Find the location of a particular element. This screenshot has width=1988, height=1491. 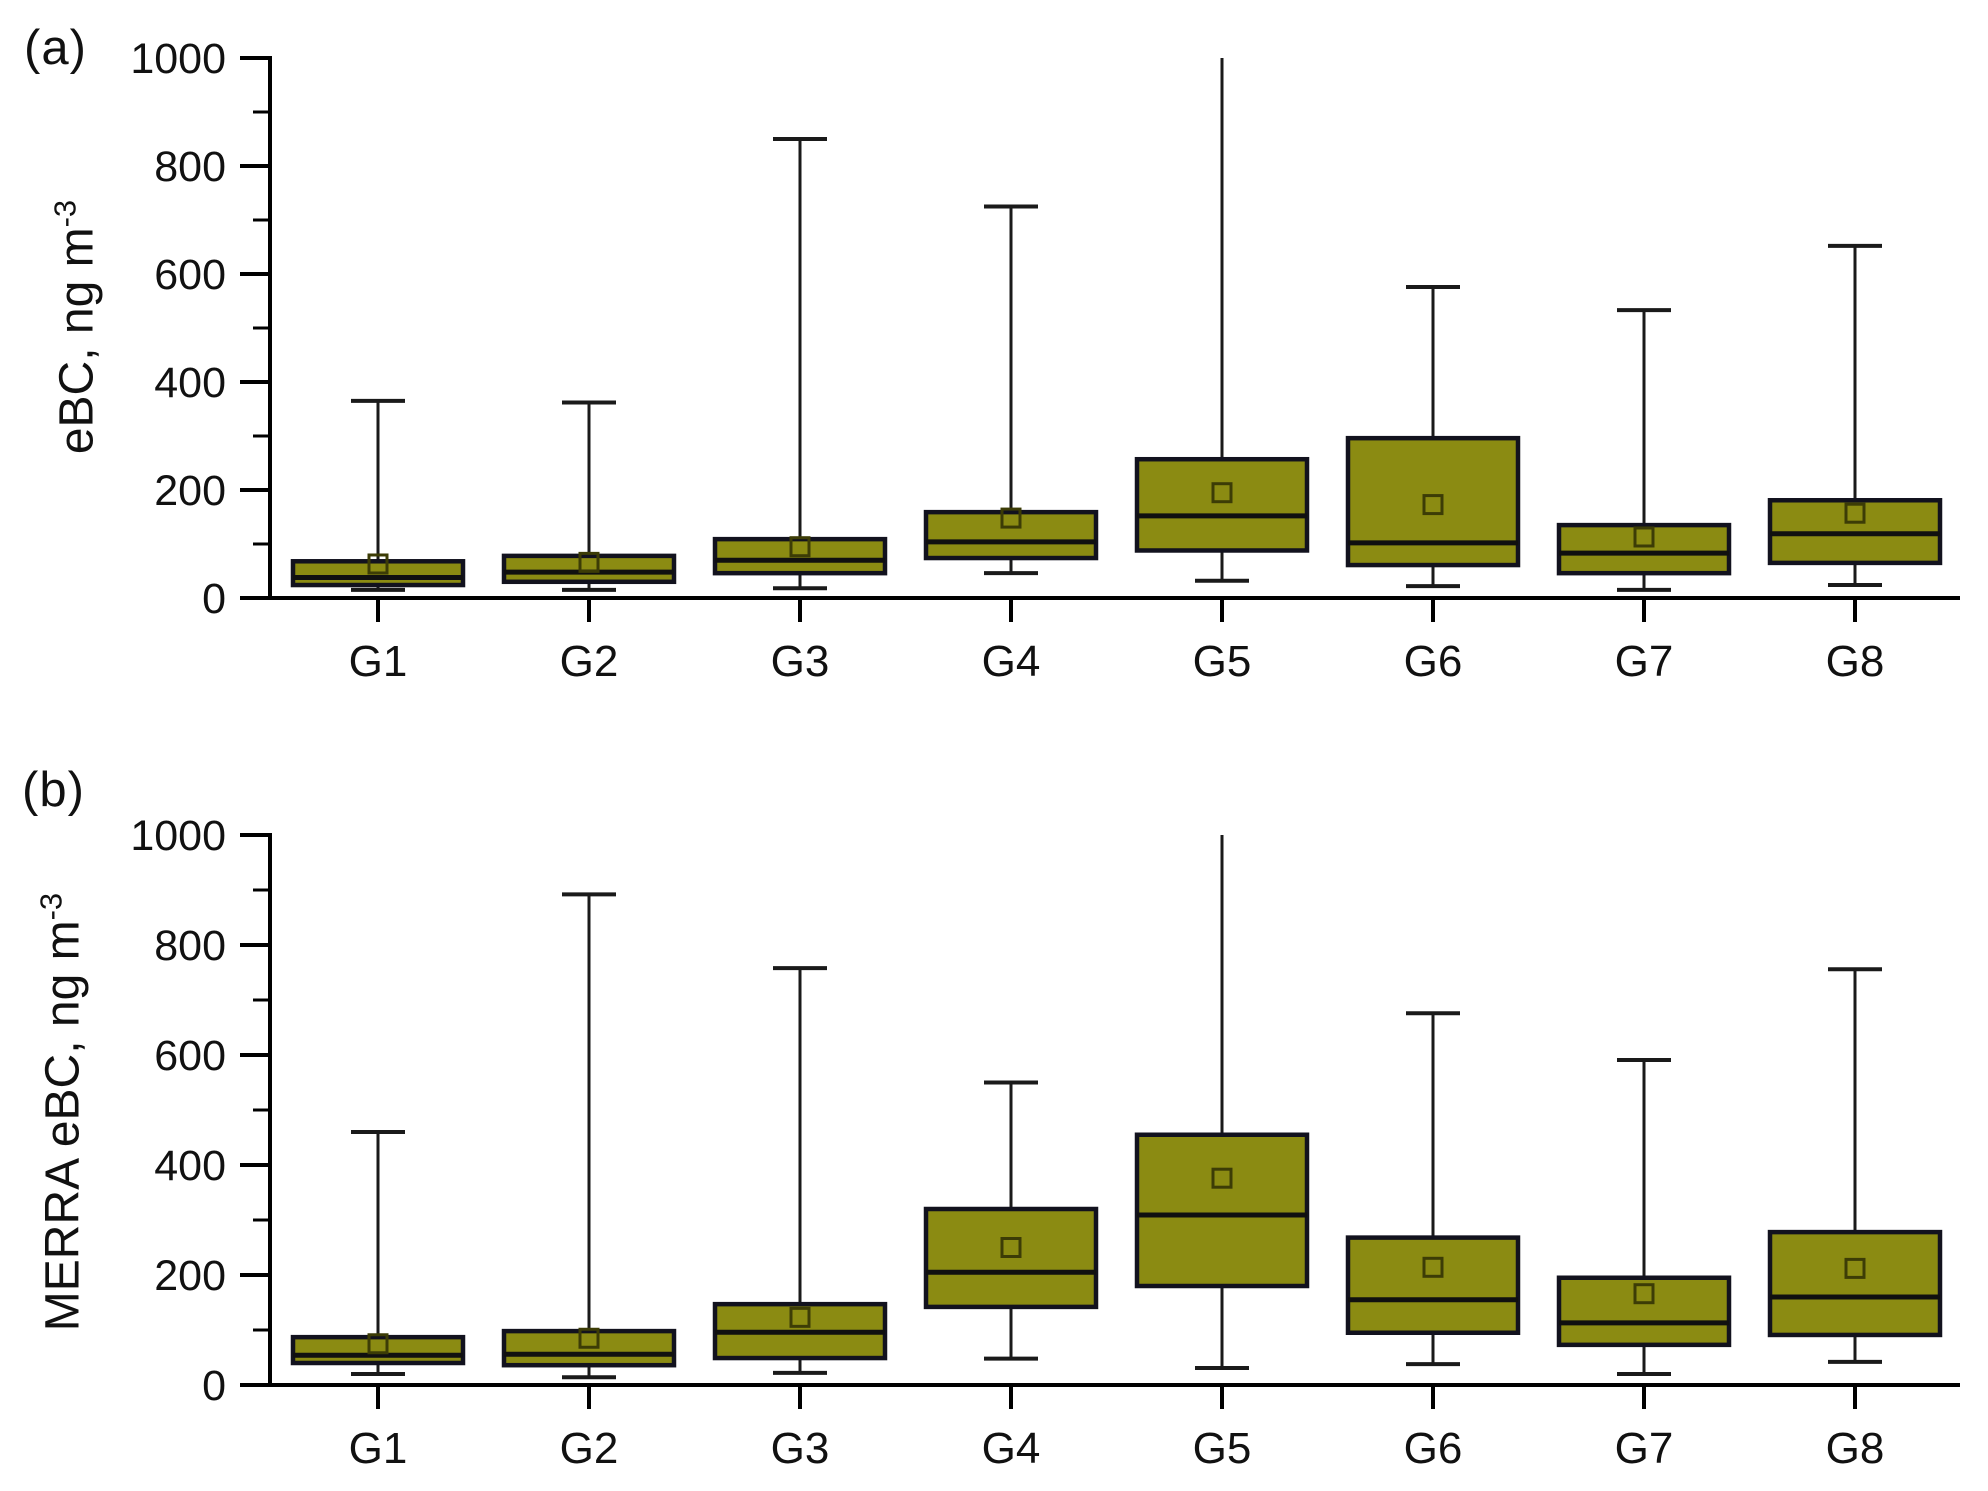

x-category-label-a-G1: G1 is located at coordinates (378, 661).